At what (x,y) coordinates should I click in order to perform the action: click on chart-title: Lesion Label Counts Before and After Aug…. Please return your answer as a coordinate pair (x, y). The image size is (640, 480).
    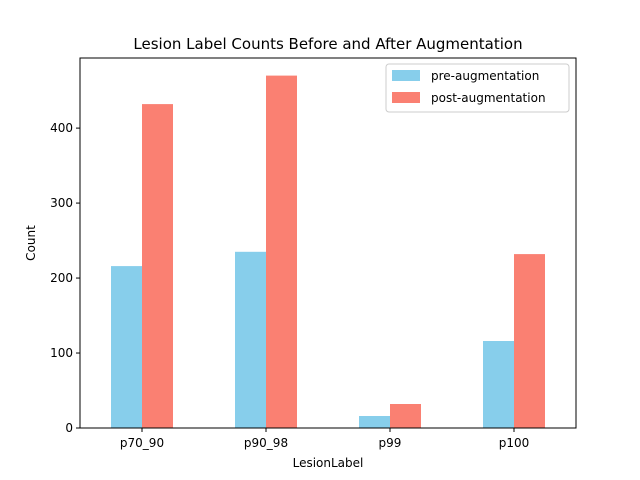
    Looking at the image, I should click on (327, 44).